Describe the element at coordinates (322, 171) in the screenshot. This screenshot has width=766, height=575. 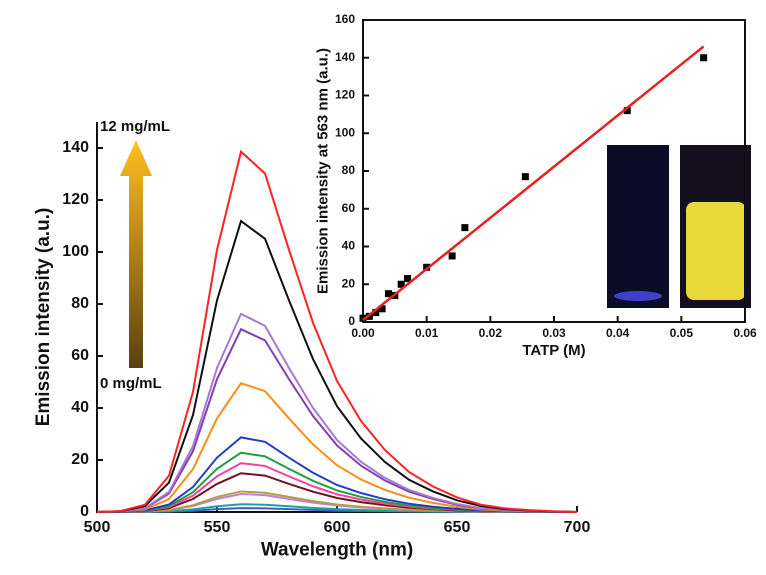
I see `y-axis-title: Emission intensity at 563 nm (a.u.)` at that location.